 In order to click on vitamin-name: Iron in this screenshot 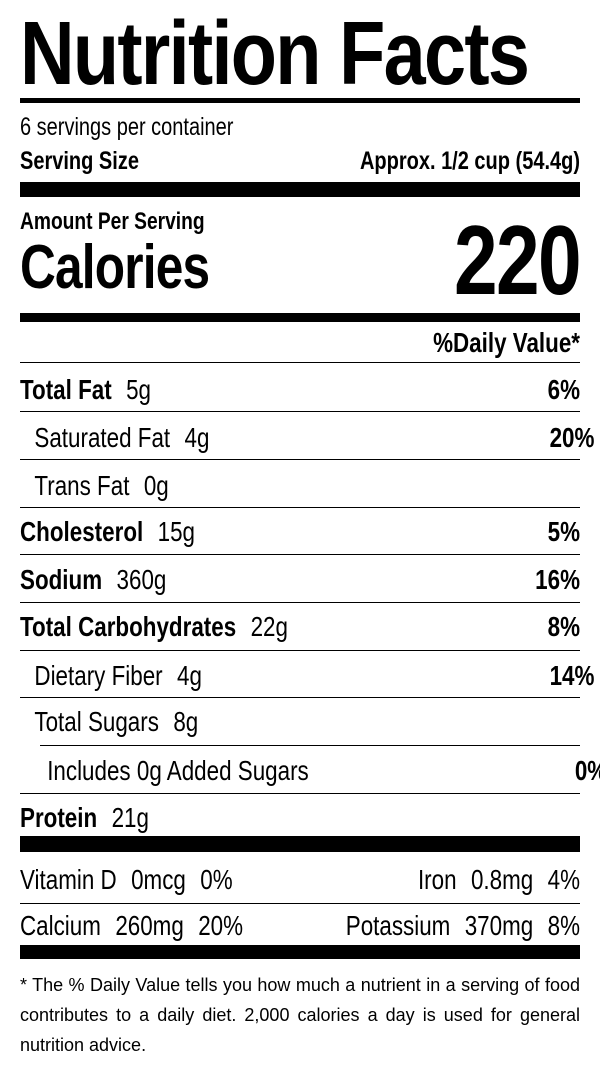, I will do `click(437, 879)`.